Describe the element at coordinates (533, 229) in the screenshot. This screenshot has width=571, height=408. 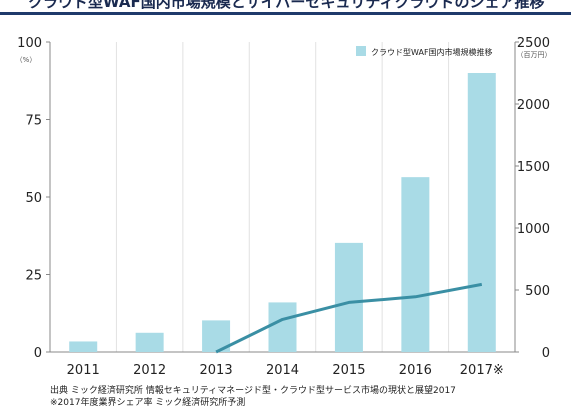
I see `right-tick-label: 1000` at that location.